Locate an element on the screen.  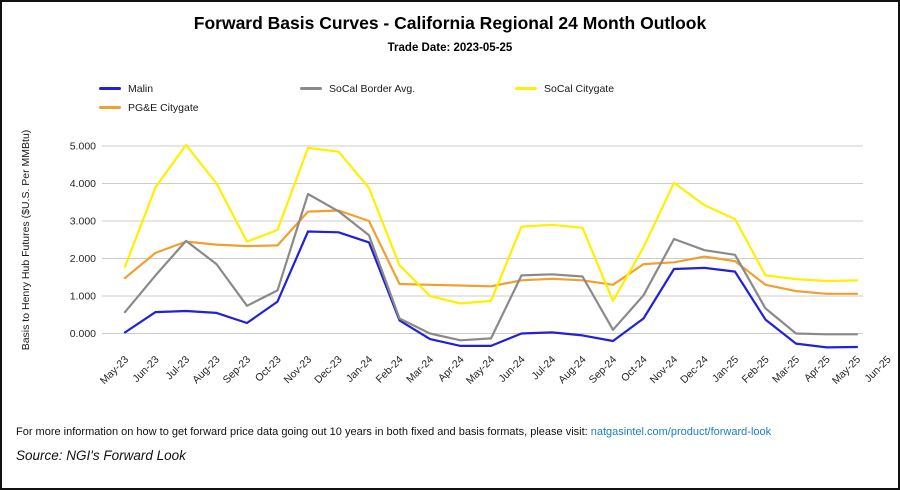
trade-date-subtitle: Trade Date: 2023-05-25 is located at coordinates (450, 48).